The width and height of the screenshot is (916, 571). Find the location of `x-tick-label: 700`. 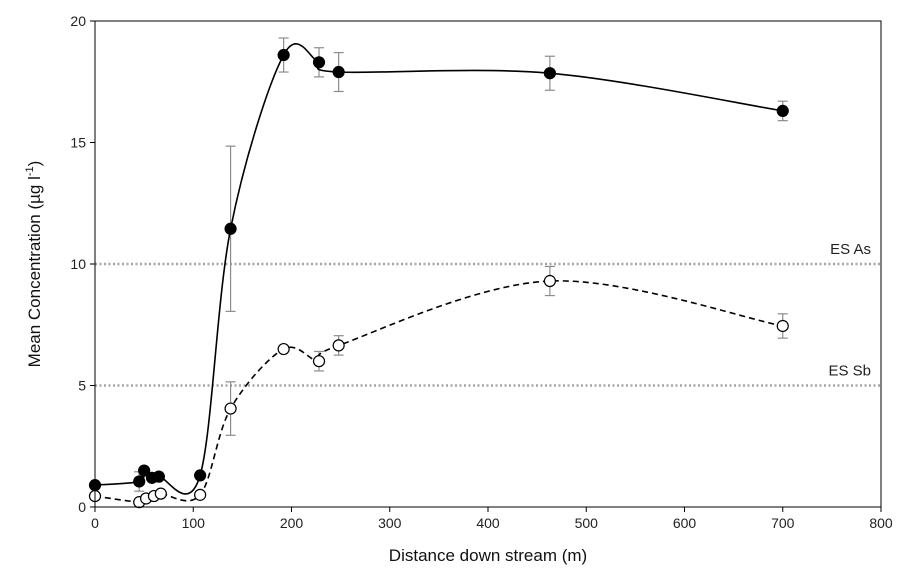

x-tick-label: 700 is located at coordinates (783, 523).